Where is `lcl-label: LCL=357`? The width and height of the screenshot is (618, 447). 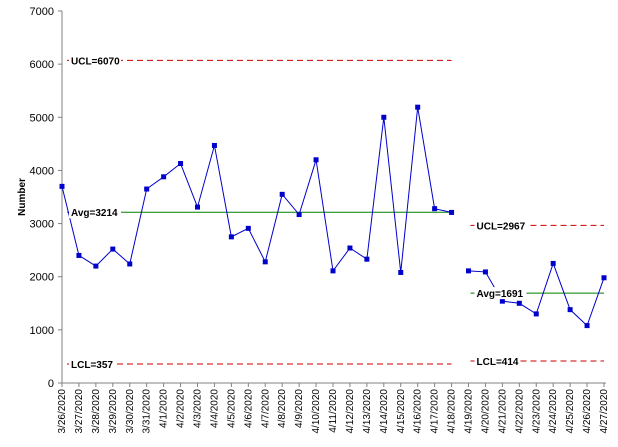
lcl-label: LCL=357 is located at coordinates (92, 365).